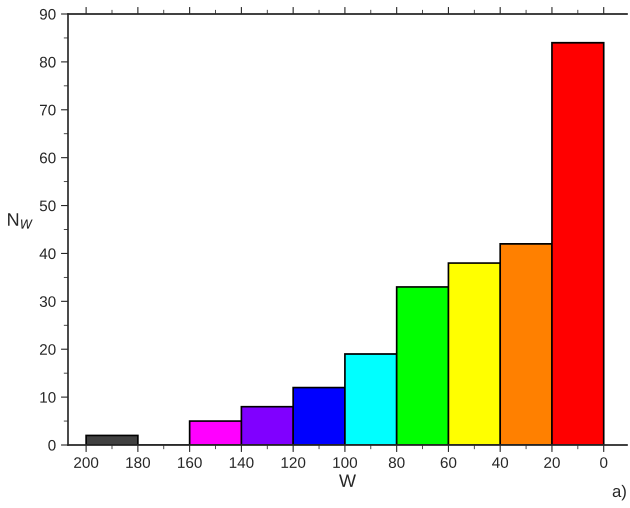 The width and height of the screenshot is (630, 508). What do you see at coordinates (48, 254) in the screenshot?
I see `y-tick-label: 40` at bounding box center [48, 254].